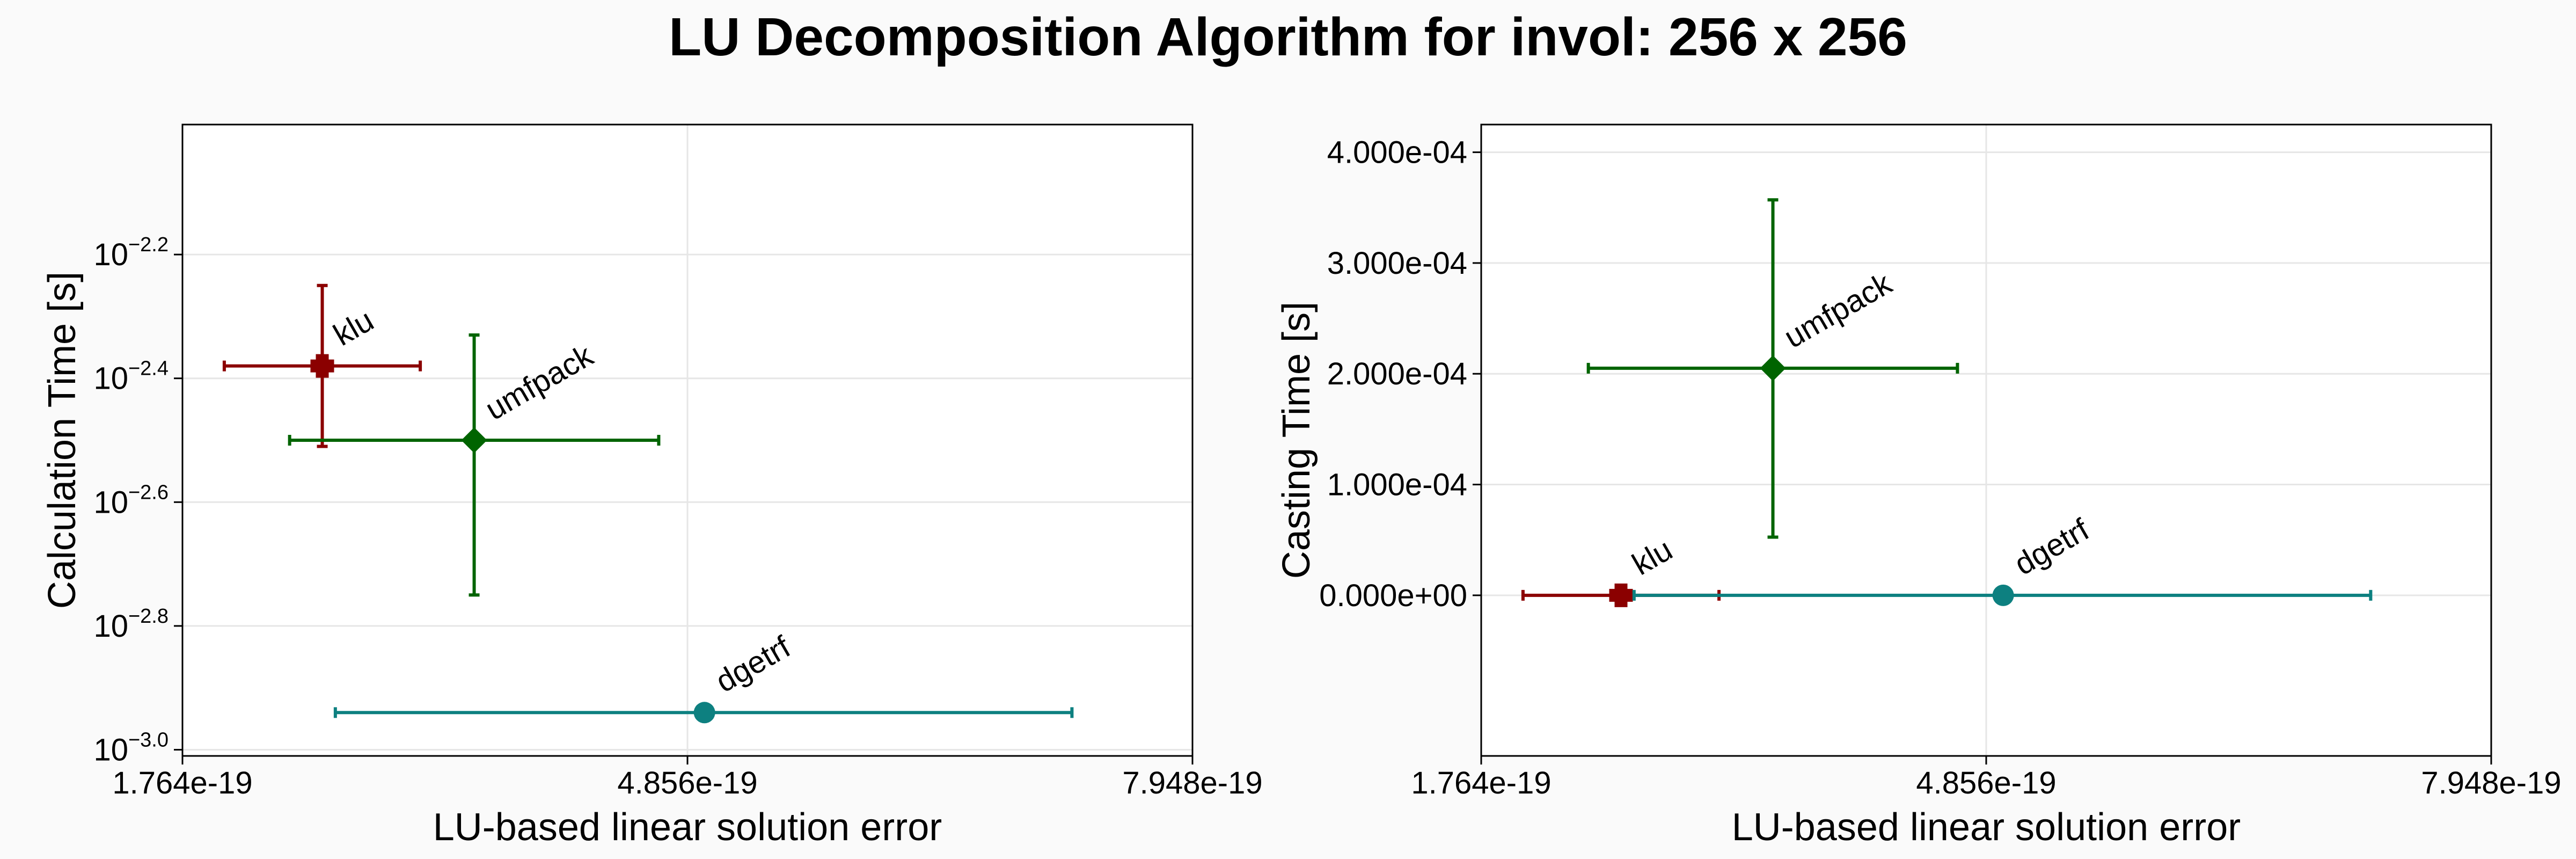  What do you see at coordinates (131, 500) in the screenshot?
I see `y-tick-label: 10−2.6` at bounding box center [131, 500].